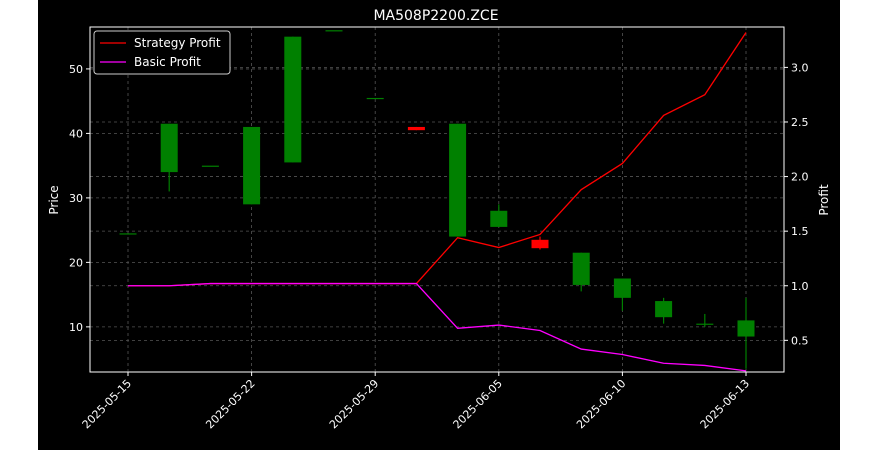  What do you see at coordinates (800, 122) in the screenshot?
I see `right-tick-label: 2.5` at bounding box center [800, 122].